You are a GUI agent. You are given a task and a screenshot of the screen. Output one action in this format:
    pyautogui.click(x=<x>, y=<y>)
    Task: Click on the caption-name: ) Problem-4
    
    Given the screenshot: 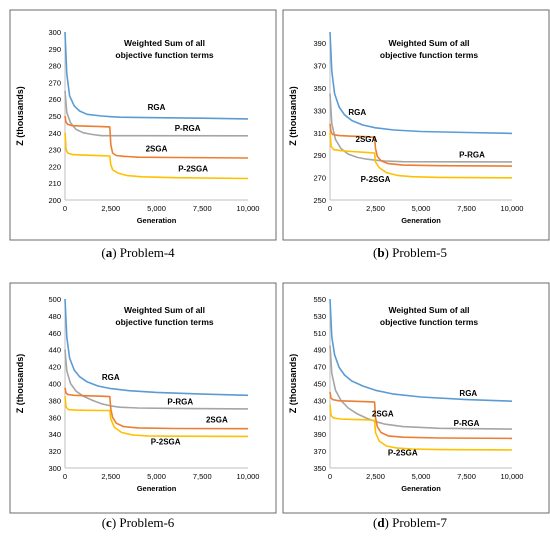 What is the action you would take?
    pyautogui.click(x=143, y=252)
    